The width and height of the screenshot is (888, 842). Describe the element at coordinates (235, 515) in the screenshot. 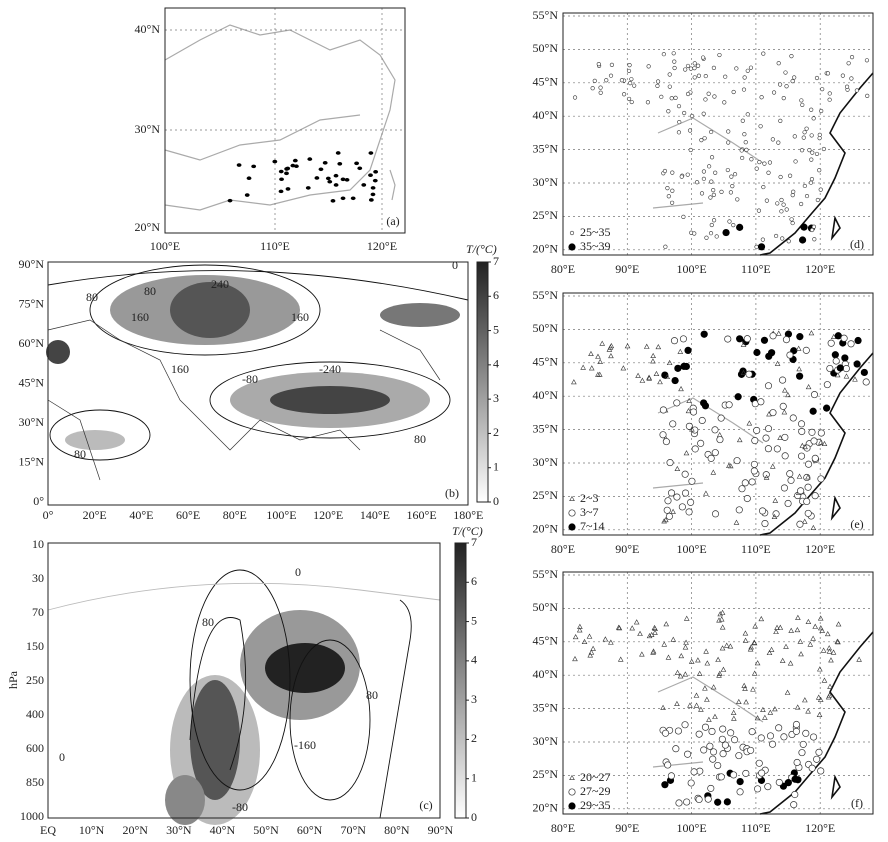

I see `lon-label: 80°E` at that location.